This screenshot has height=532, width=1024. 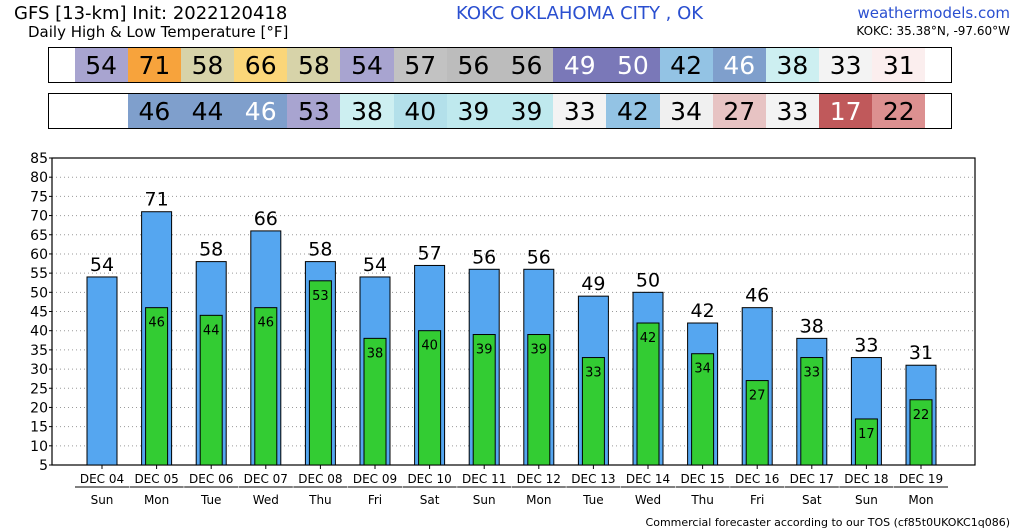 What do you see at coordinates (420, 65) in the screenshot?
I see `high-temp-cell: 57` at bounding box center [420, 65].